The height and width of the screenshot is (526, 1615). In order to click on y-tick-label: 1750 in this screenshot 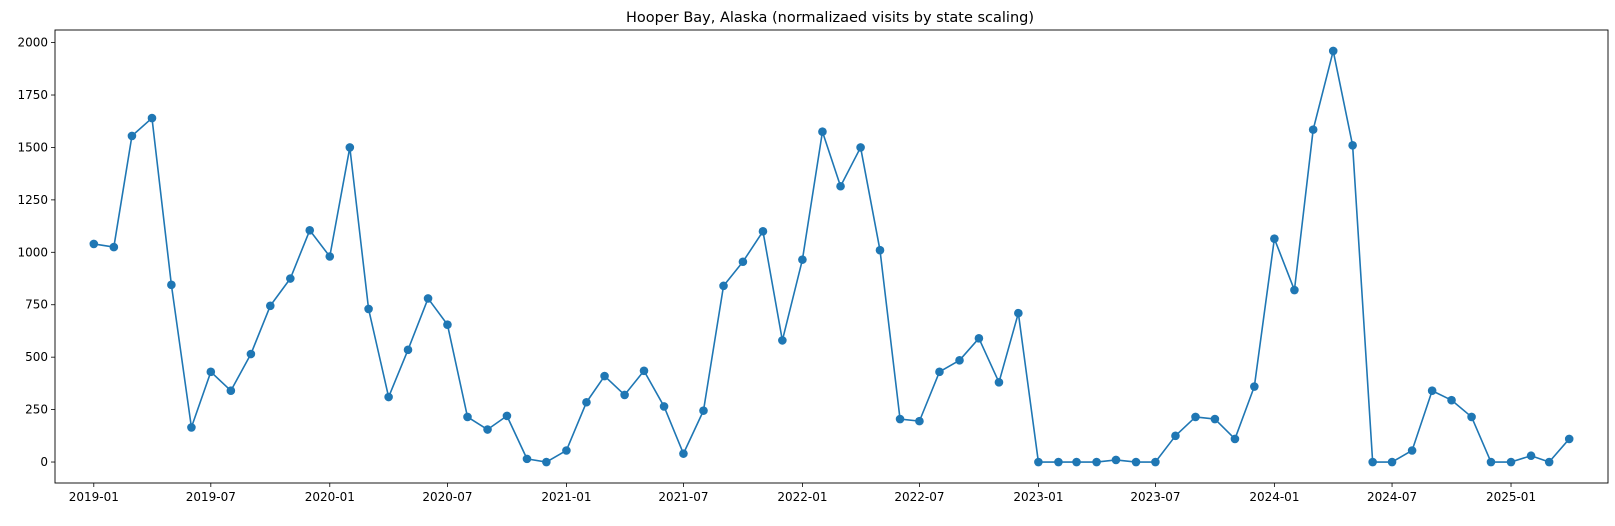, I will do `click(32, 95)`.